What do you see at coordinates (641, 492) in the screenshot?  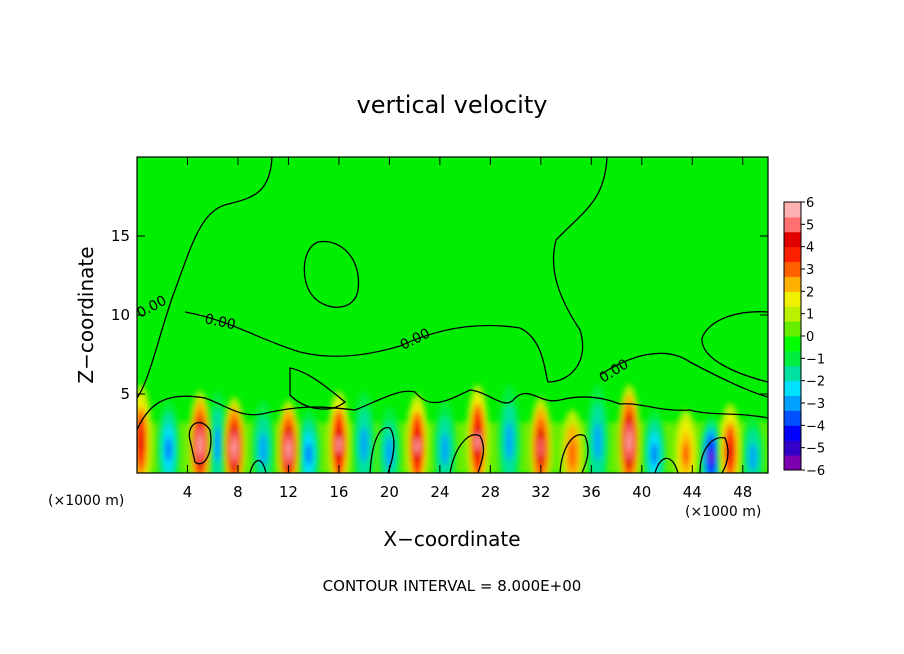 I see `x-tick-label: 40` at bounding box center [641, 492].